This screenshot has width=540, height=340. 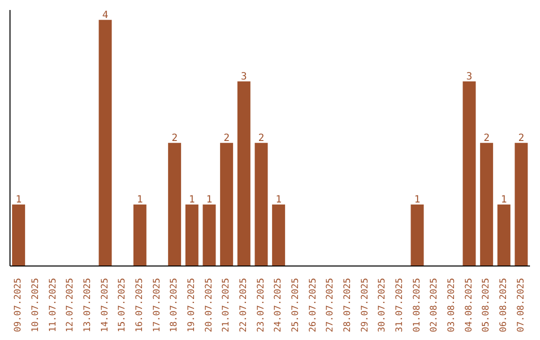 What do you see at coordinates (383, 305) in the screenshot?
I see `x-tick-label: 30.07.2025` at bounding box center [383, 305].